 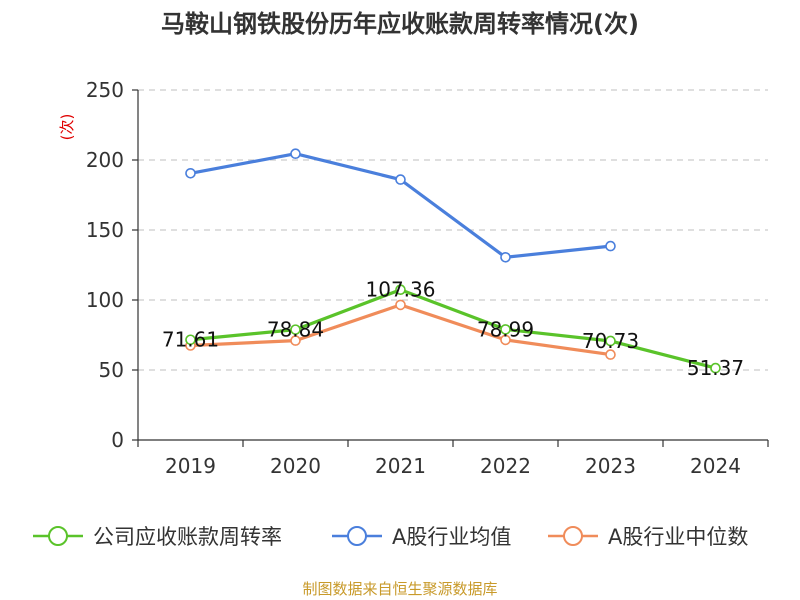 What do you see at coordinates (105, 90) in the screenshot?
I see `y-tick-label-250: 250` at bounding box center [105, 90].